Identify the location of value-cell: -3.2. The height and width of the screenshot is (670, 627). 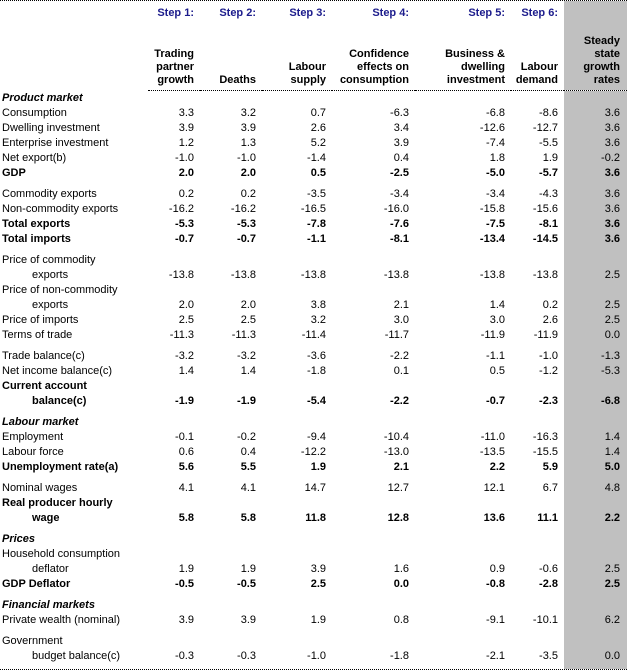
(184, 356).